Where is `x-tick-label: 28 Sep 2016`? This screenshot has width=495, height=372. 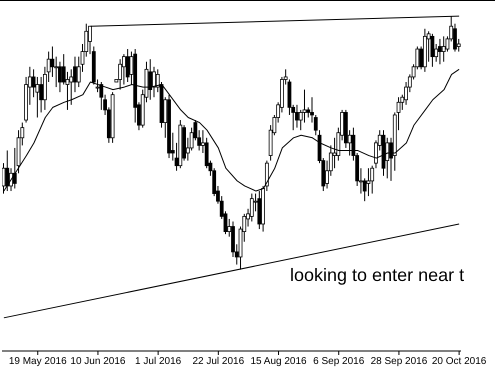
x-tick-label: 28 Sep 2016 is located at coordinates (399, 362).